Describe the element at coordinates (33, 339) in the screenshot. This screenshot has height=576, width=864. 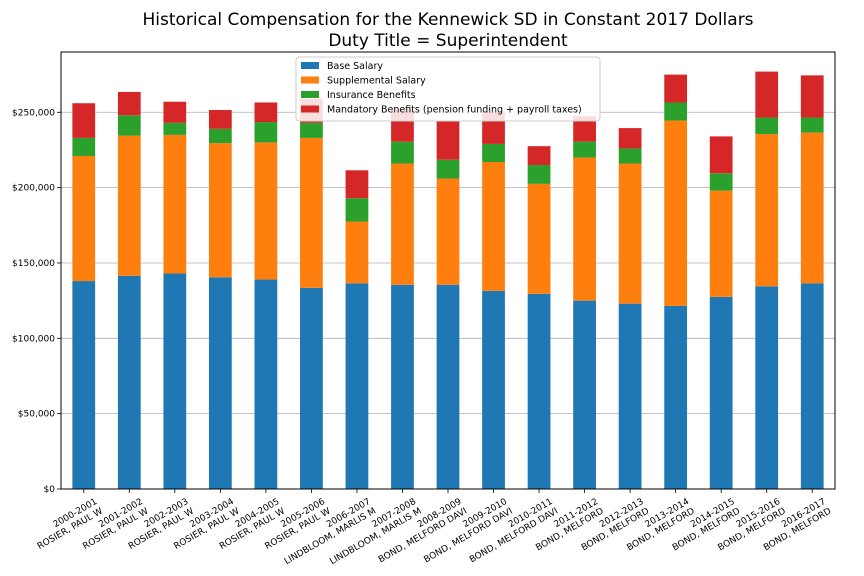
I see `y-tick-label: $100,000` at that location.